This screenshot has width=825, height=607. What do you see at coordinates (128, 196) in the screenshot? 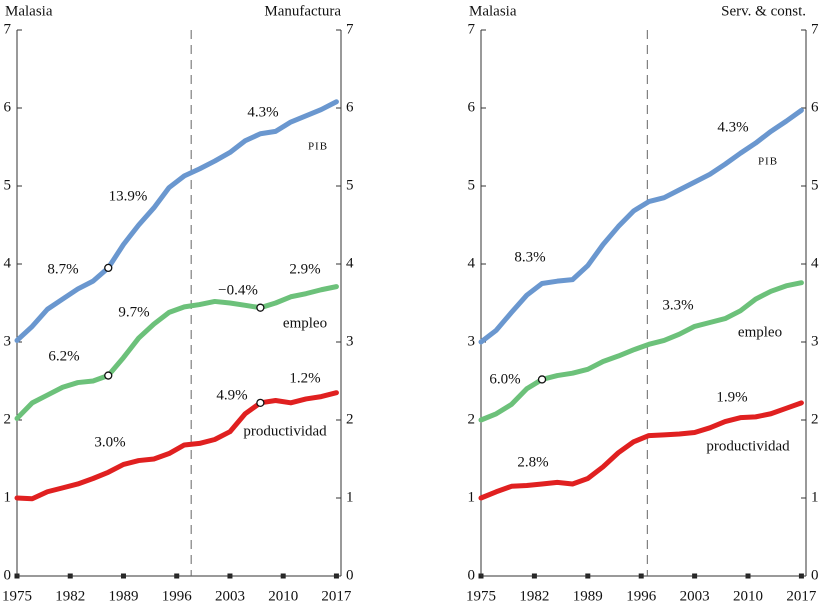
I see `annotation: 13.9%` at bounding box center [128, 196].